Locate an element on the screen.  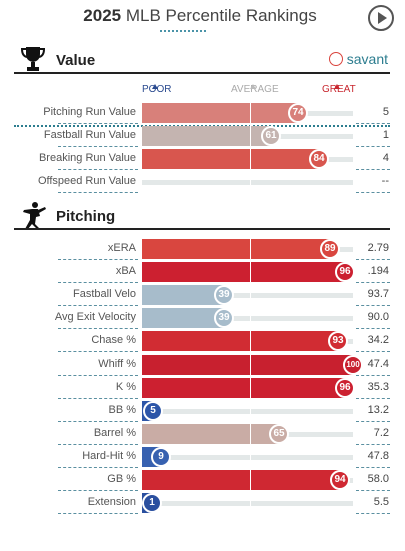
metric-value: 5 is located at coordinates (385, 112).